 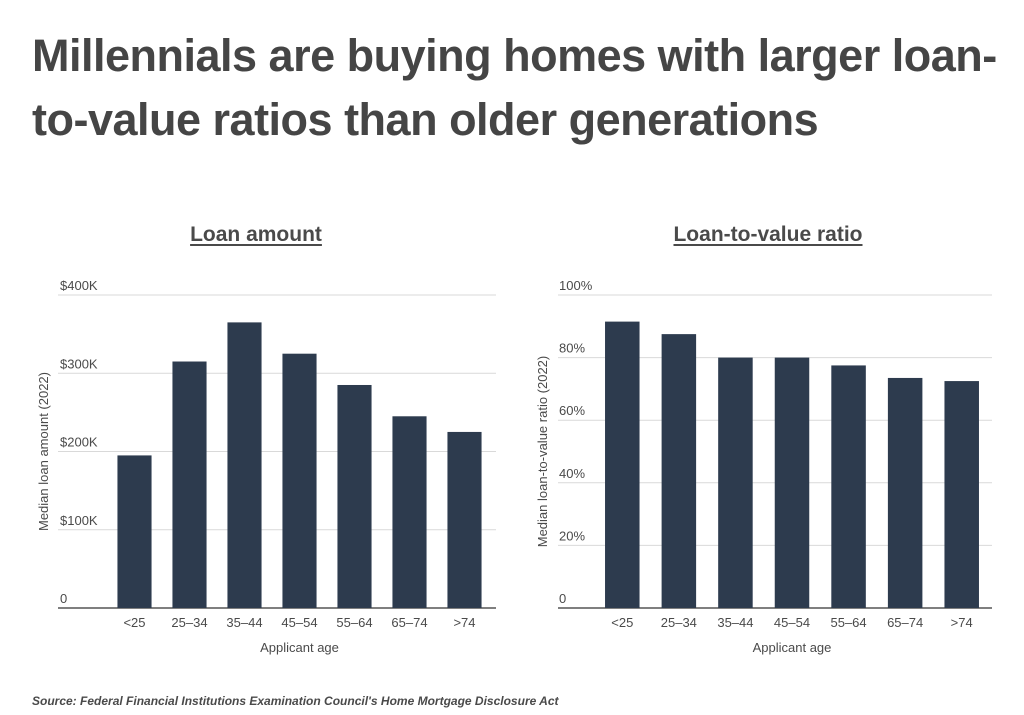 What do you see at coordinates (464, 622) in the screenshot?
I see `loan-amount-x-tick-label: >74` at bounding box center [464, 622].